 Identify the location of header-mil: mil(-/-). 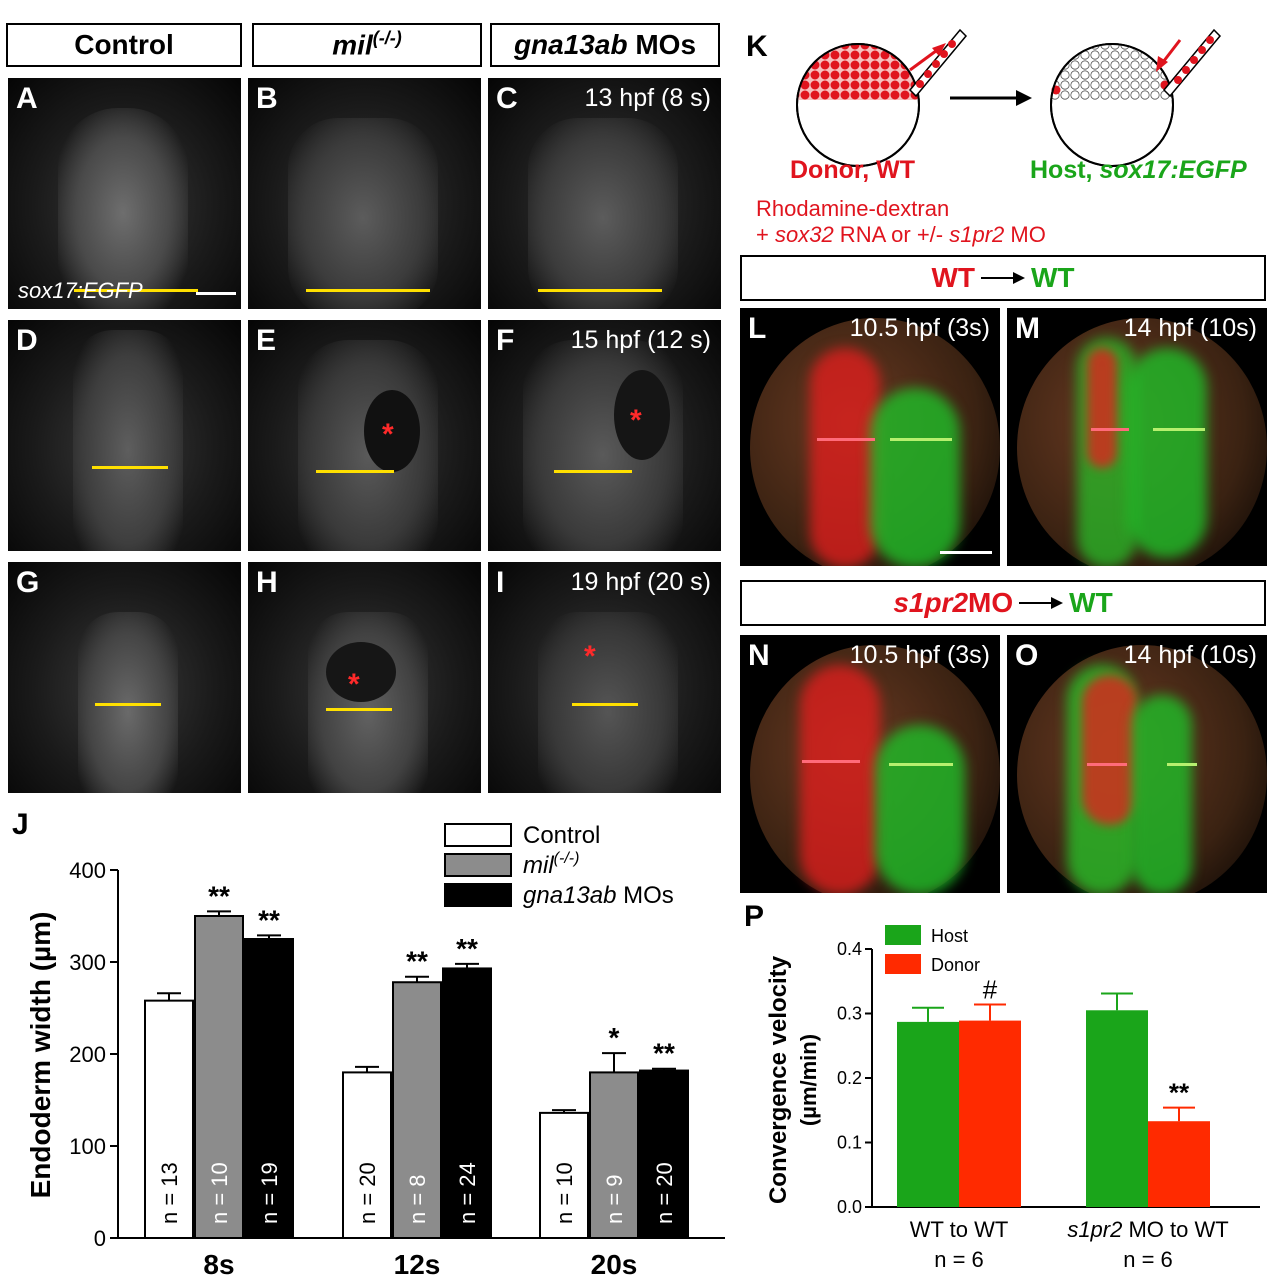
(367, 45).